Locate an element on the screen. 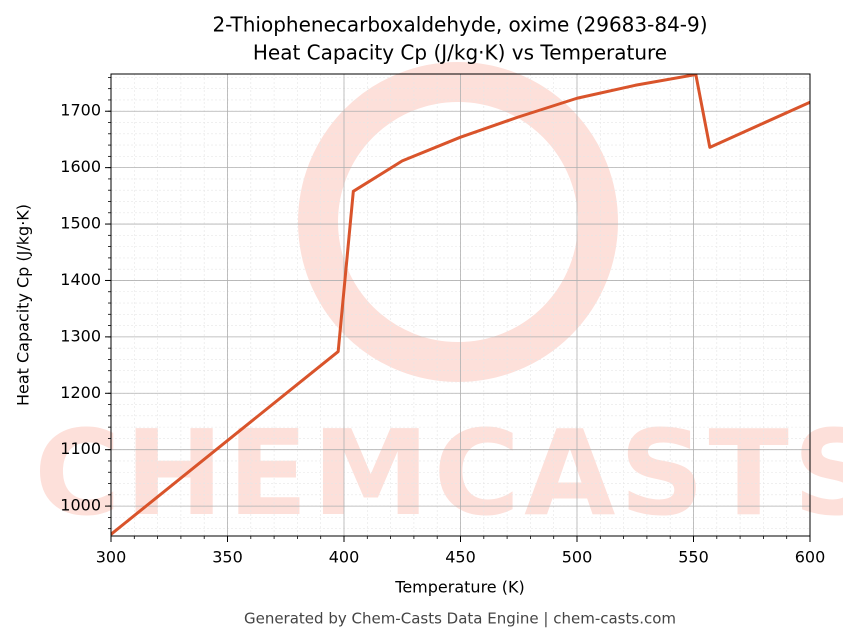  x-tick-label: 400 is located at coordinates (344, 557).